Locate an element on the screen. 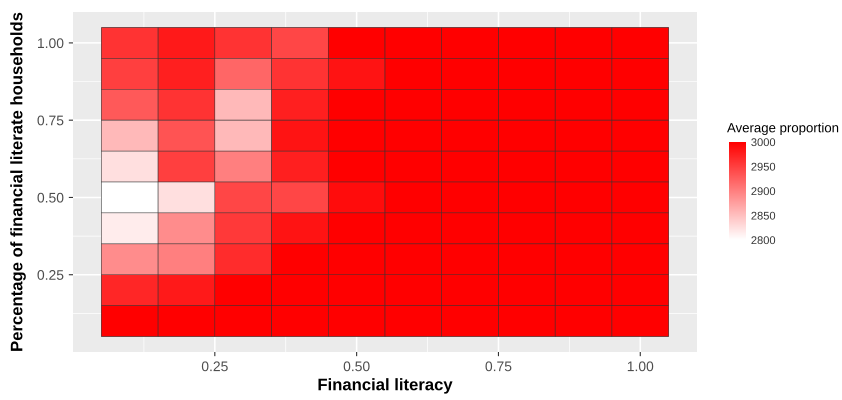 Image resolution: width=842 pixels, height=400 pixels. color-bar-label: 2950 is located at coordinates (763, 166).